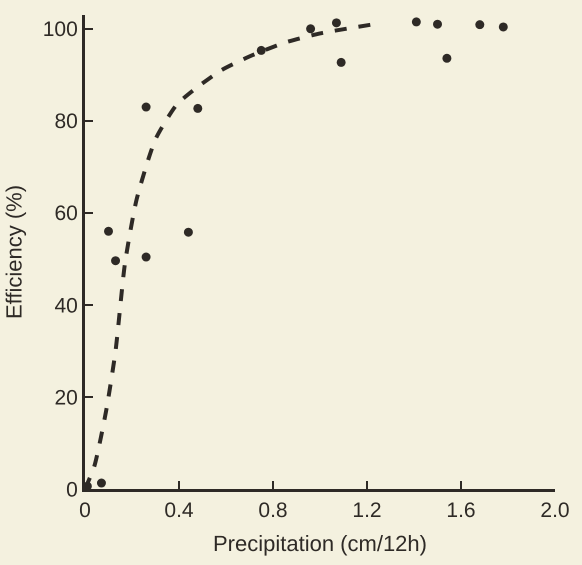  Describe the element at coordinates (66, 214) in the screenshot. I see `y-tick-label: 60` at that location.